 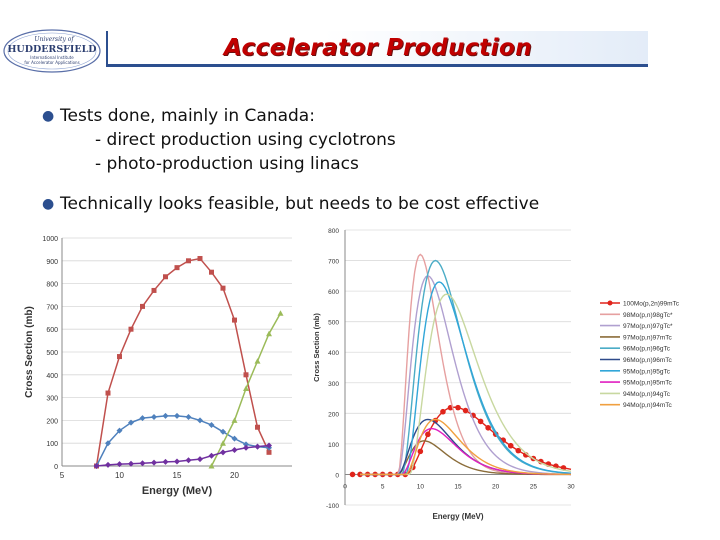 What do you see at coordinates (52, 262) in the screenshot?
I see `y-tick-label: 900` at bounding box center [52, 262].